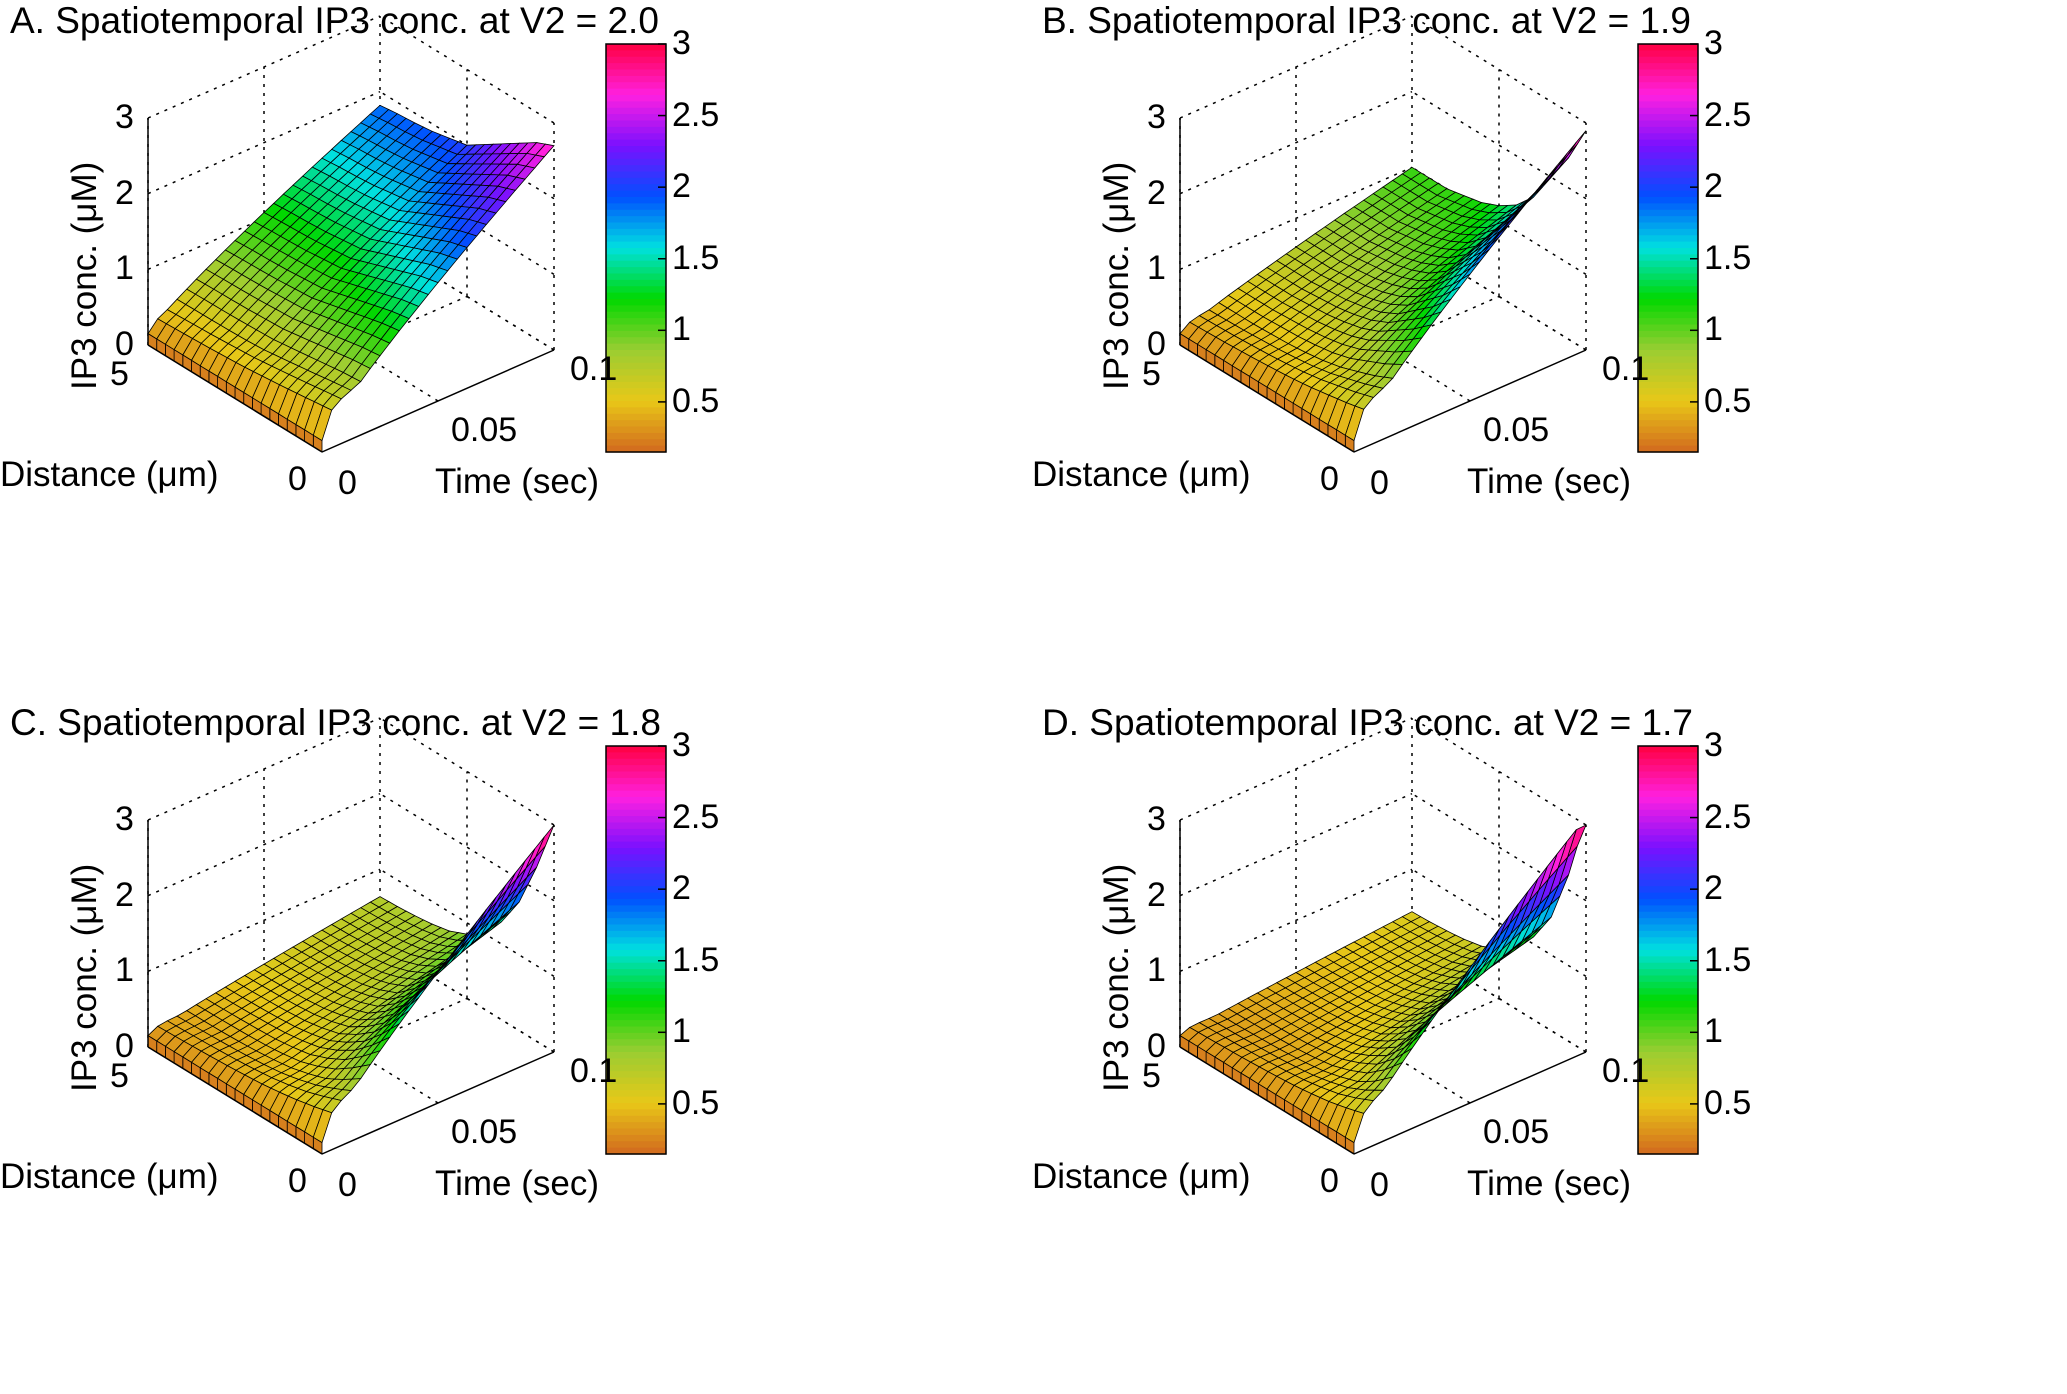  What do you see at coordinates (681, 745) in the screenshot?
I see `colorbar-tick-label: 3` at bounding box center [681, 745].